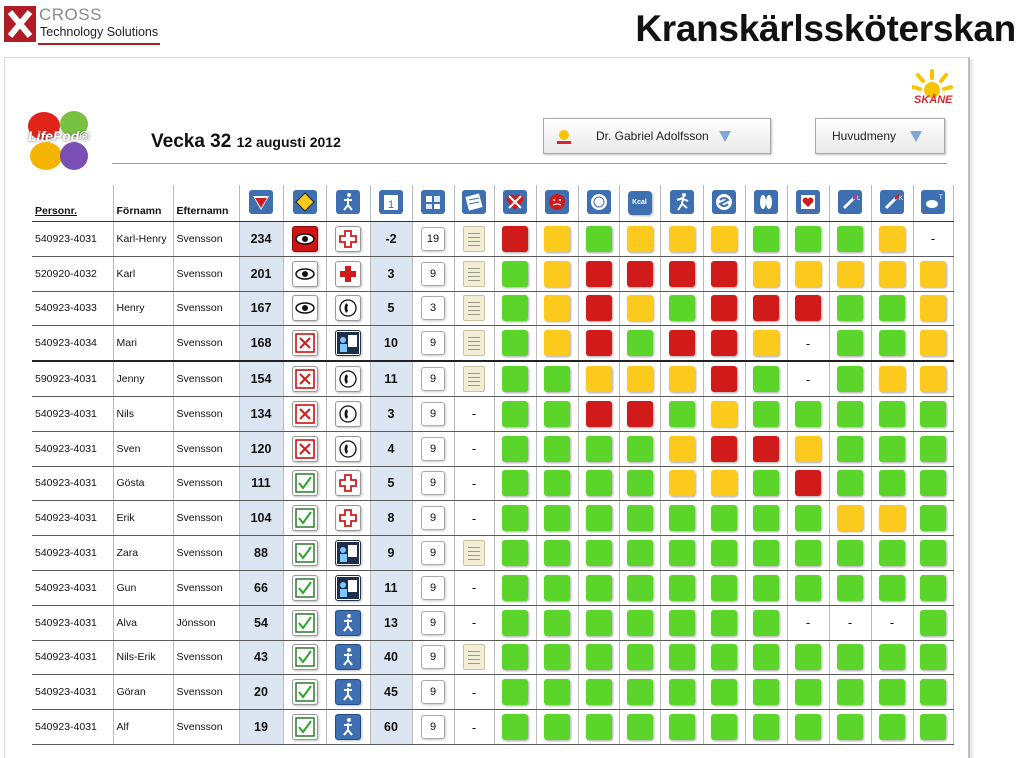 The height and width of the screenshot is (758, 1024). What do you see at coordinates (143, 449) in the screenshot?
I see `fornamn-cell: Sven` at bounding box center [143, 449].